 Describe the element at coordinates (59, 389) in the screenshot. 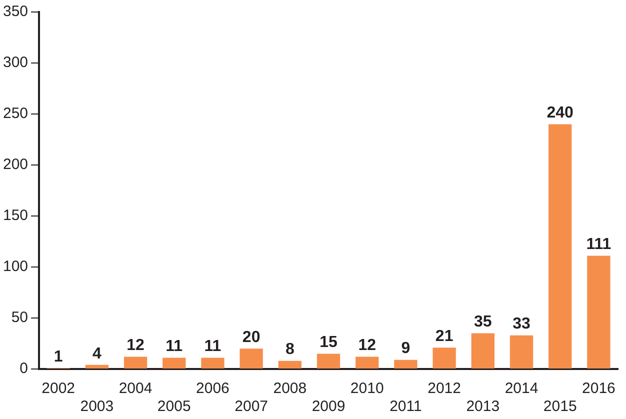

I see `x-tick-label: 2002` at that location.